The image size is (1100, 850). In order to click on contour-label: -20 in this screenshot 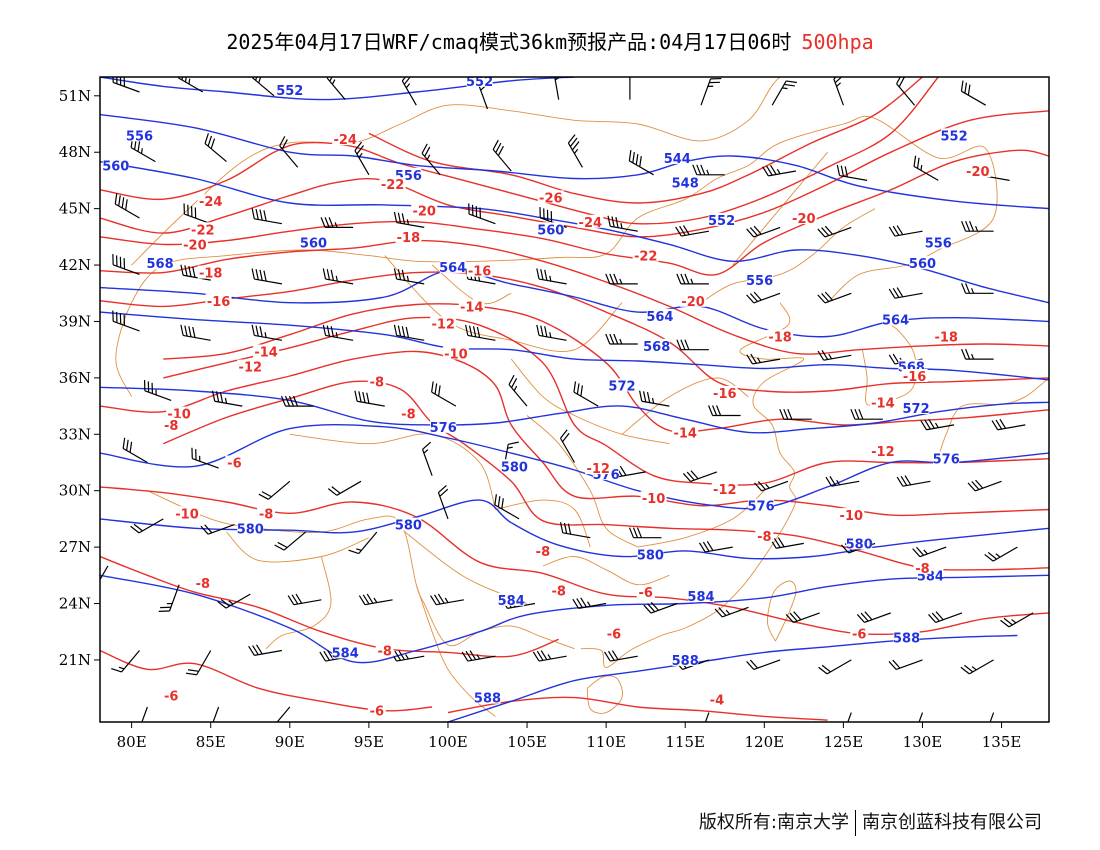, I will do `click(195, 245)`.